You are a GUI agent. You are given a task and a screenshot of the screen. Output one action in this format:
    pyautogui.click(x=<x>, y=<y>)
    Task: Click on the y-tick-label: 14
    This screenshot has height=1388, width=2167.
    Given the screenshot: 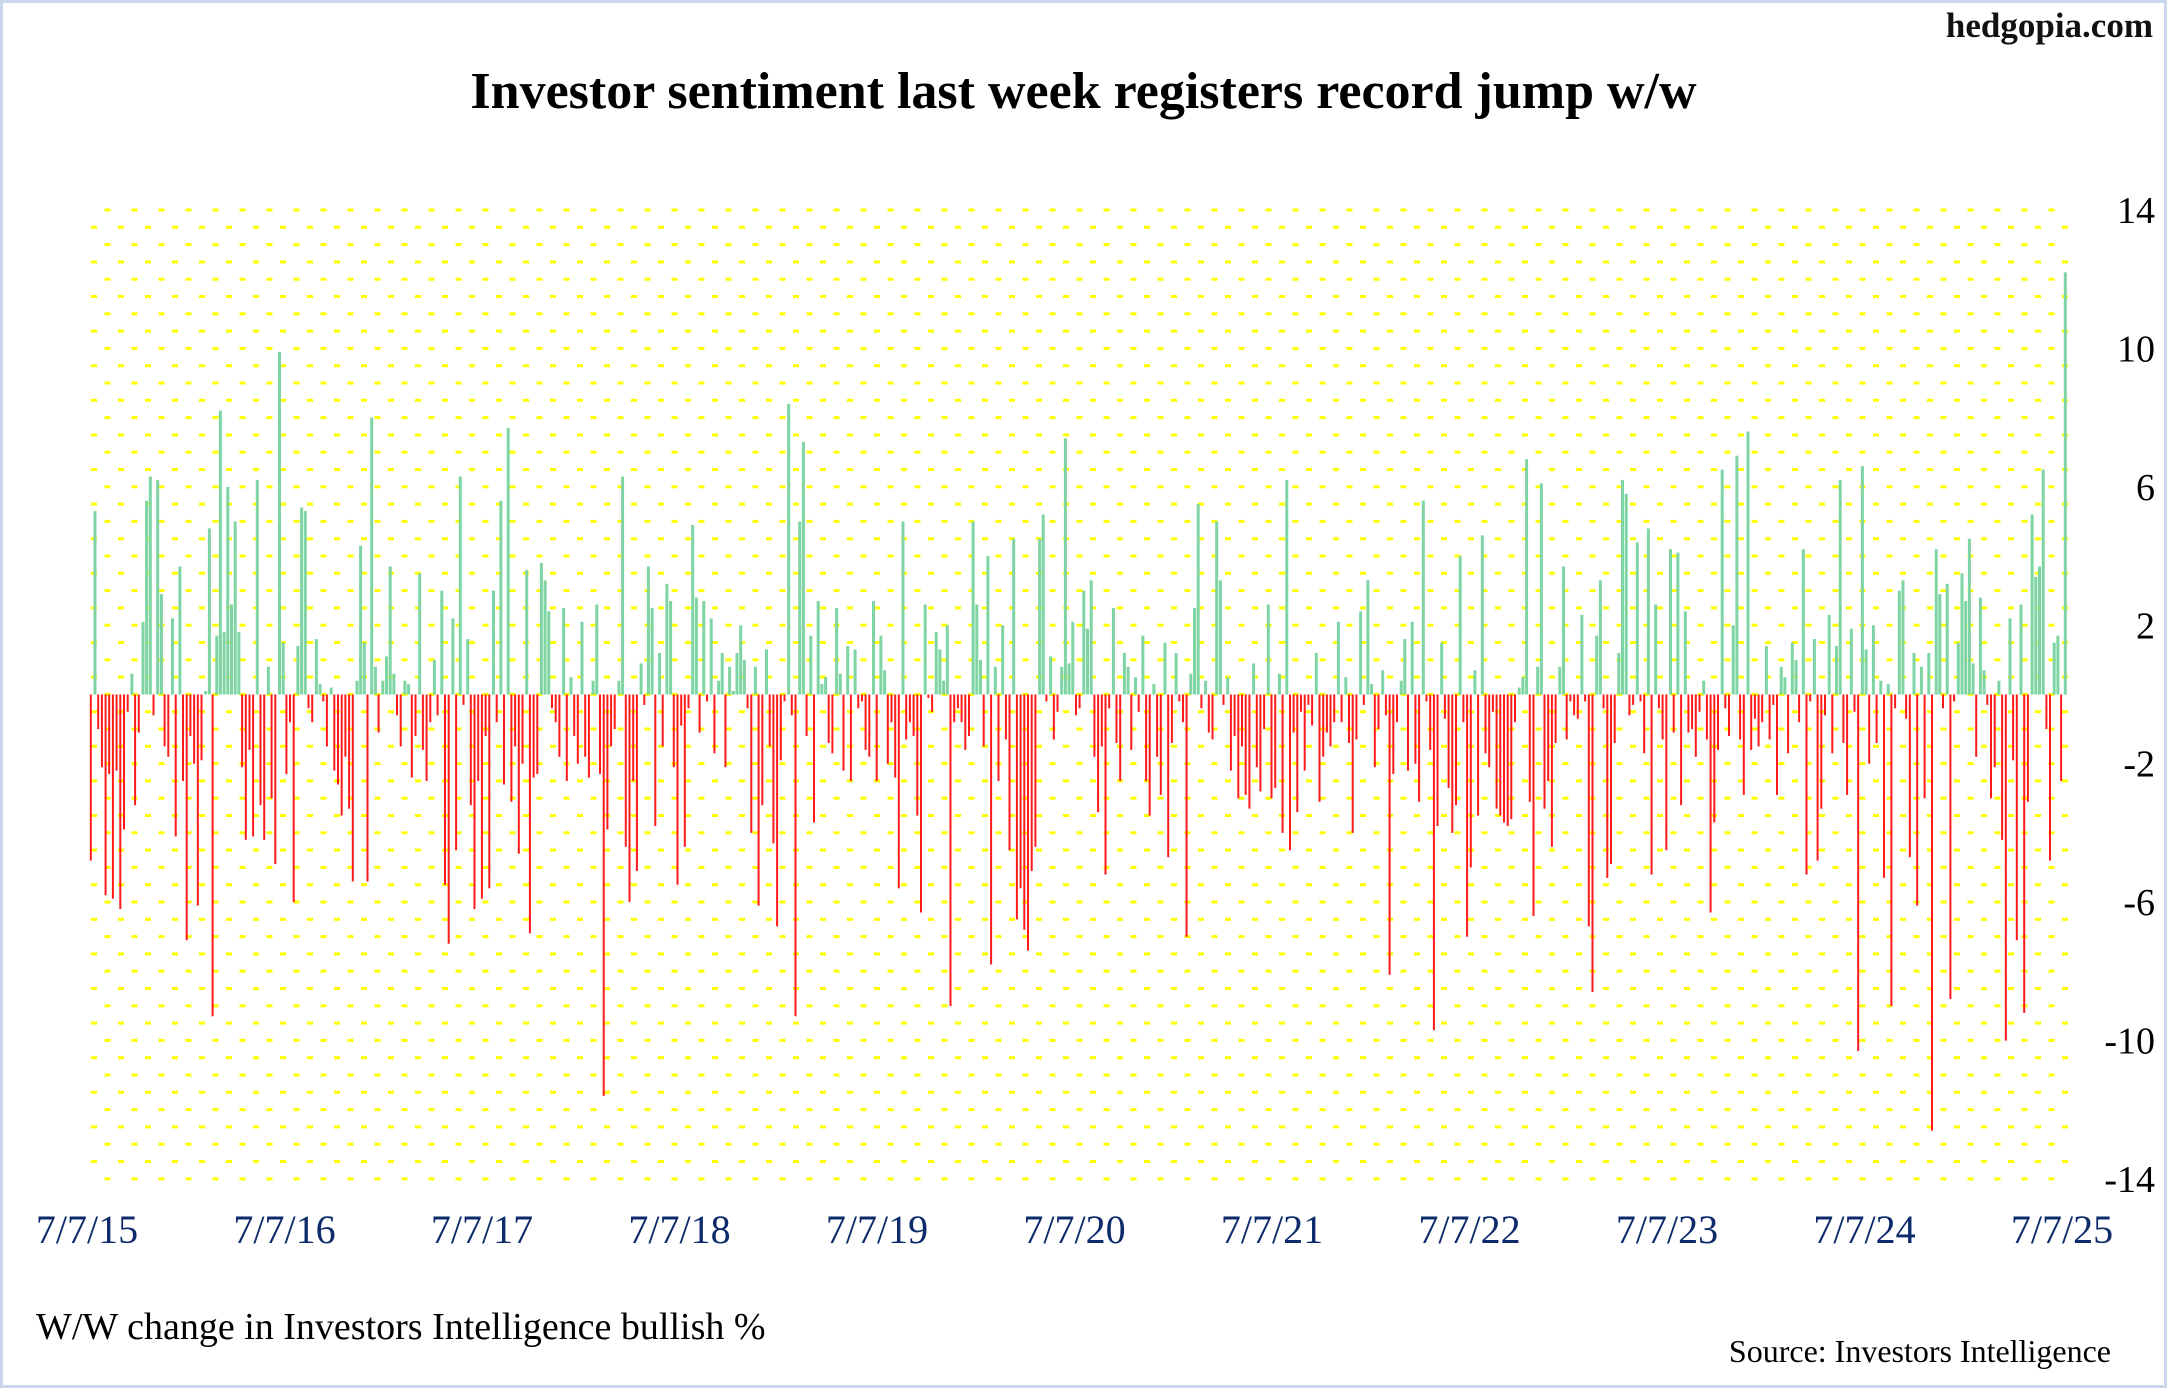 What is the action you would take?
    pyautogui.click(x=2136, y=211)
    